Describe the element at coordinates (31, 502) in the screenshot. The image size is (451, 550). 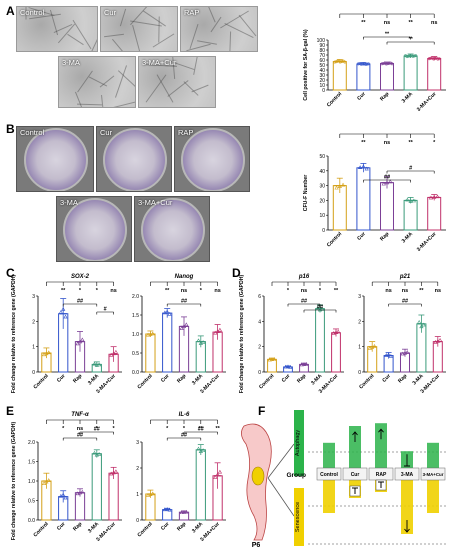
I see `y-tick-label: 0.5` at that location.